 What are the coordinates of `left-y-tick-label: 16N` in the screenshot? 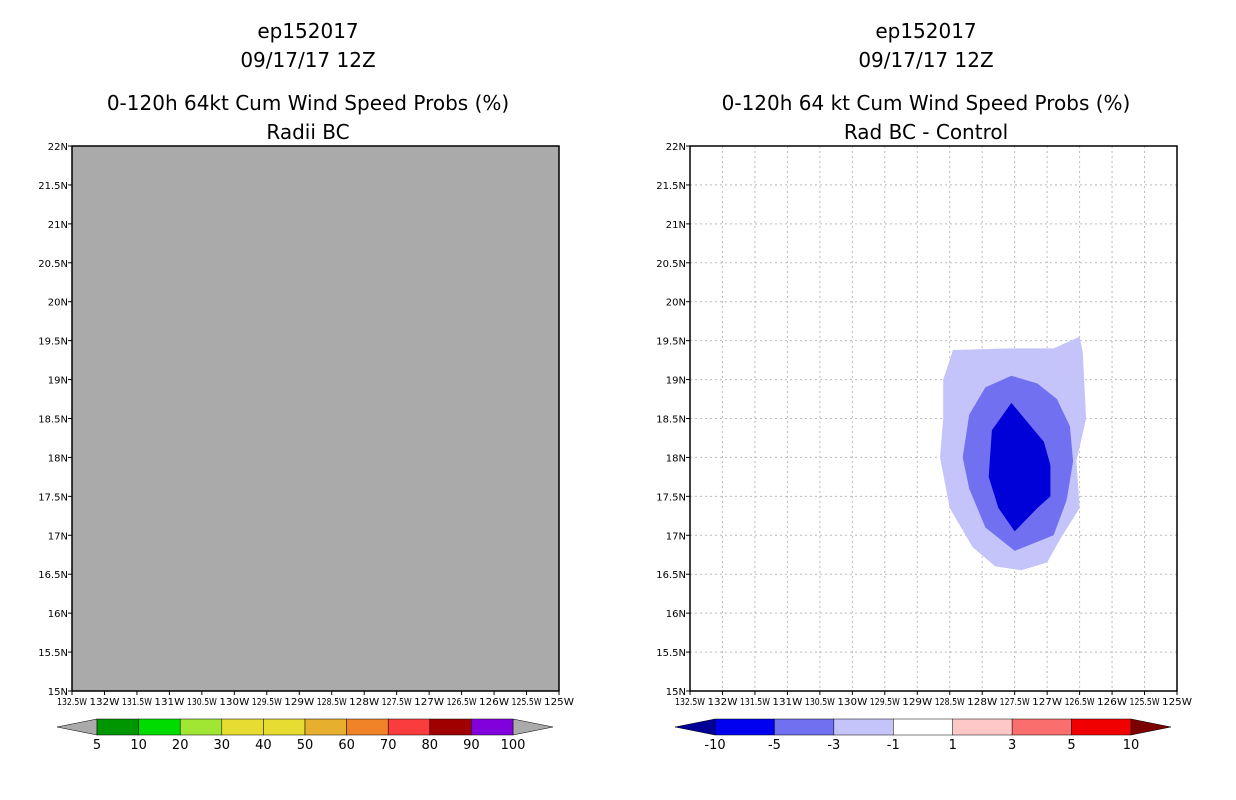 It's located at (58, 614).